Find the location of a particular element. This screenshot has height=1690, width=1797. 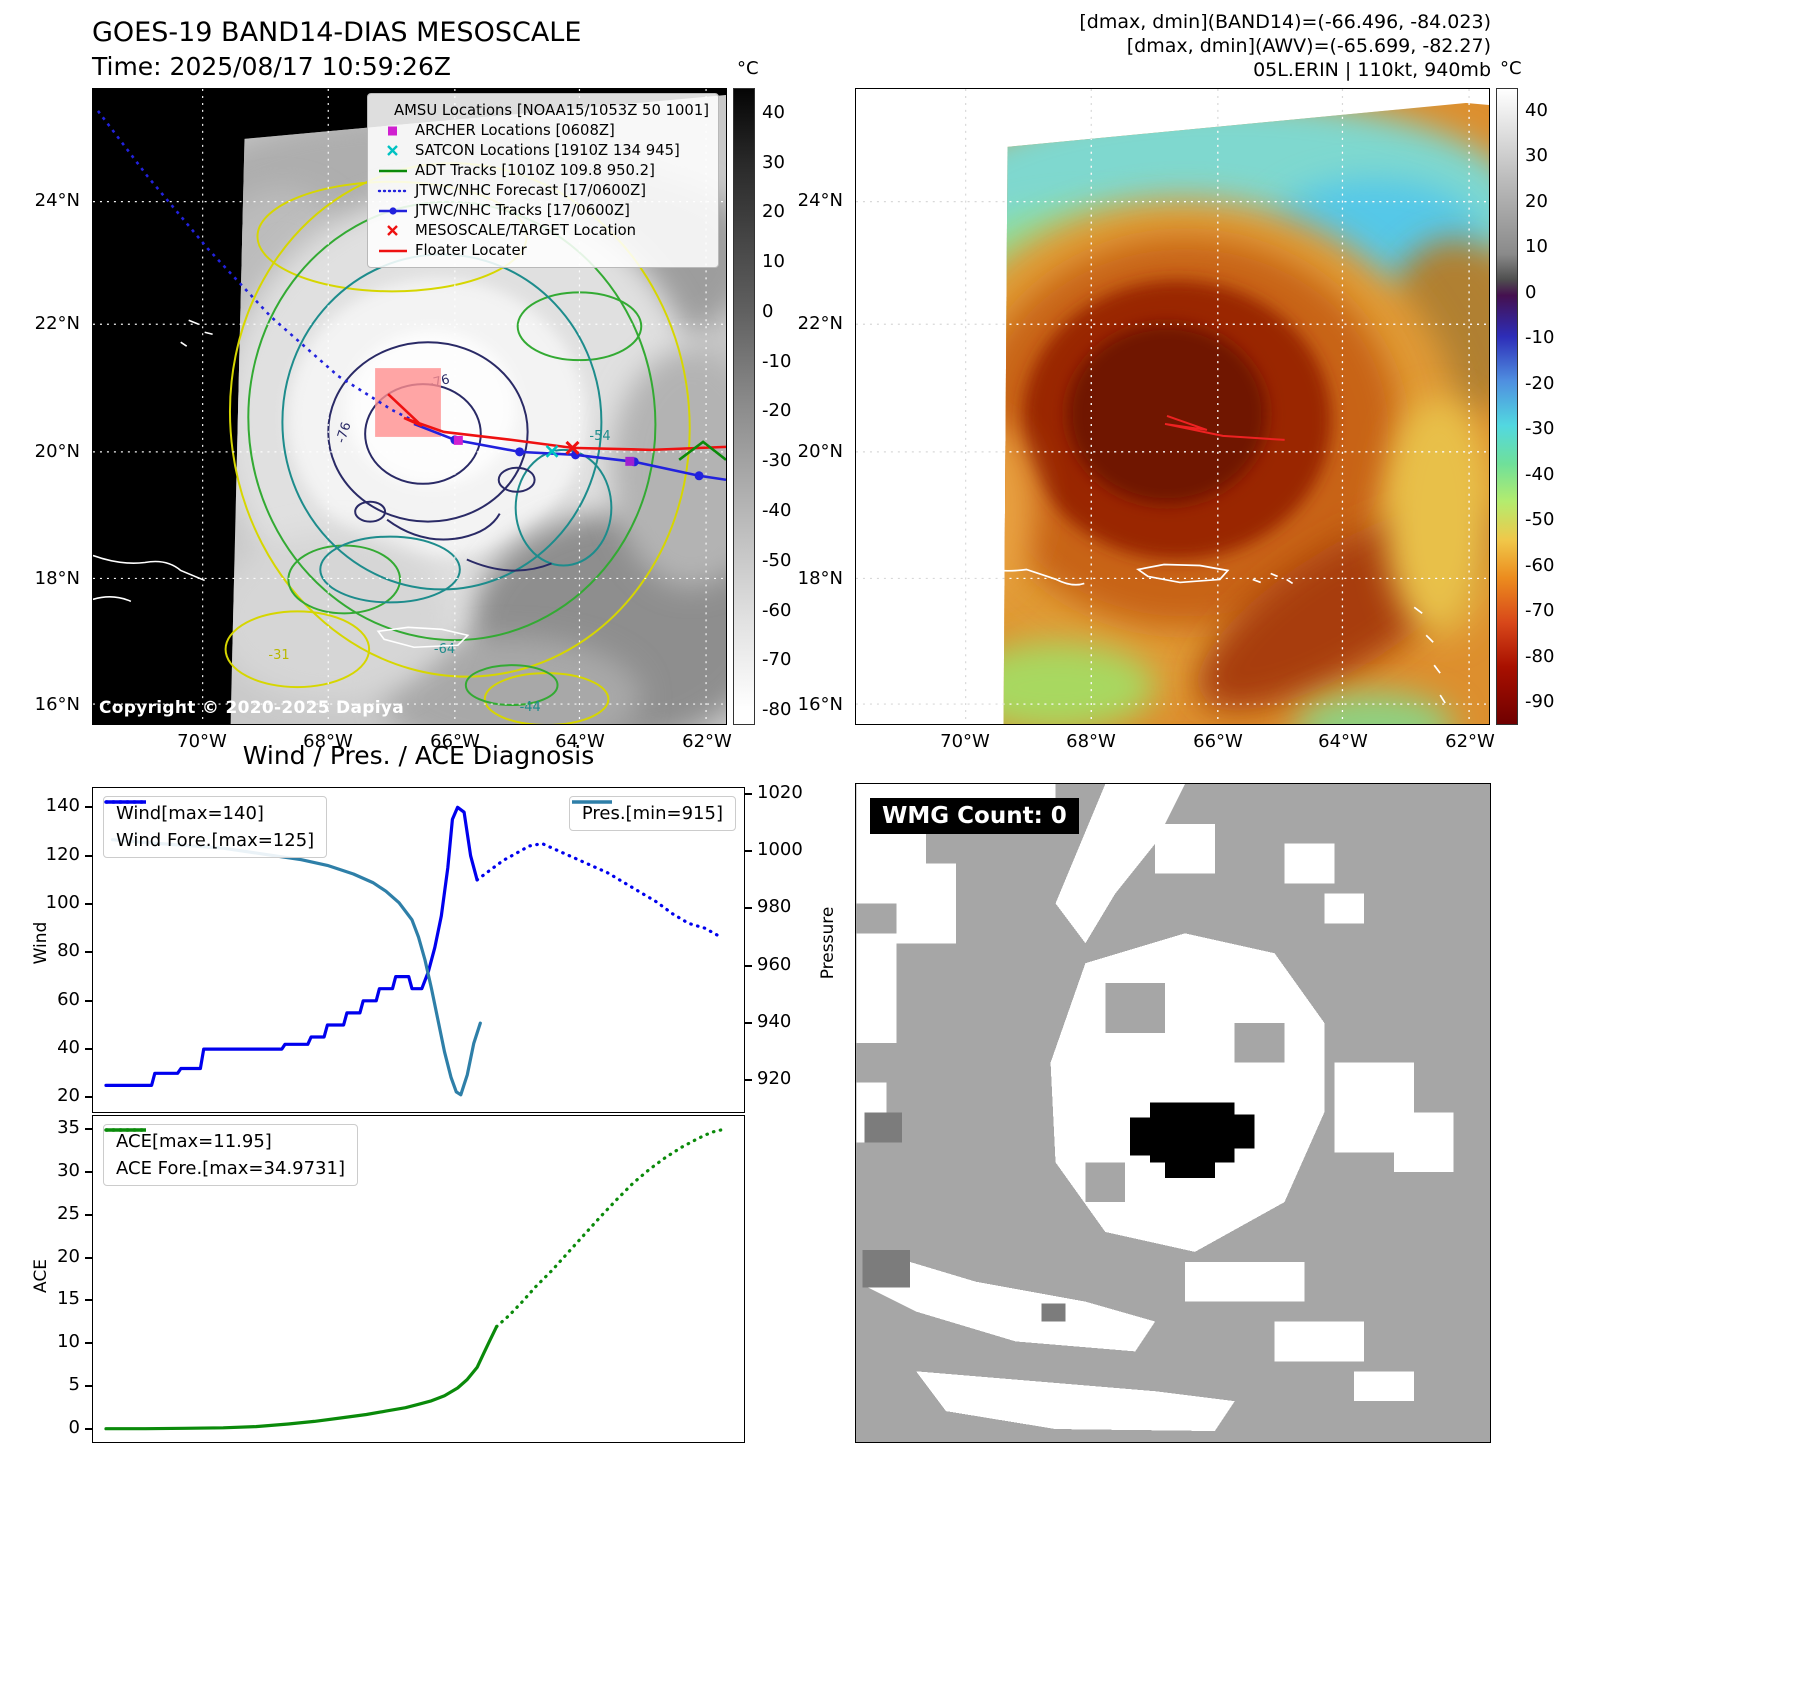

line-marker is located at coordinates (393, 170).